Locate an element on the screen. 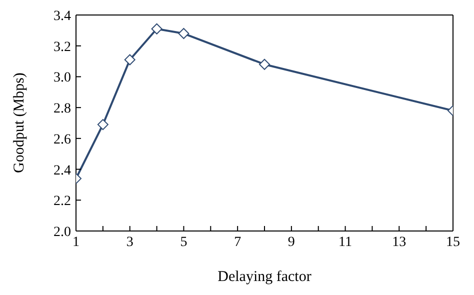 The width and height of the screenshot is (474, 295). x-tick-label: 1 is located at coordinates (76, 242).